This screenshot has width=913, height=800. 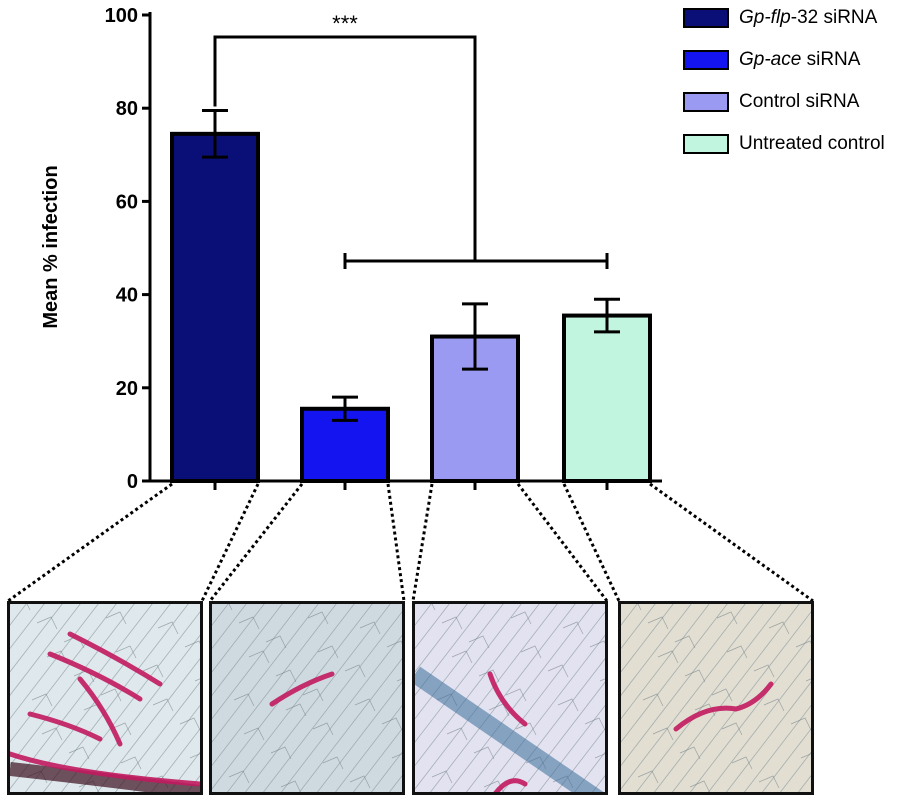 What do you see at coordinates (784, 60) in the screenshot?
I see `legend-item: Gp-ace siRNA` at bounding box center [784, 60].